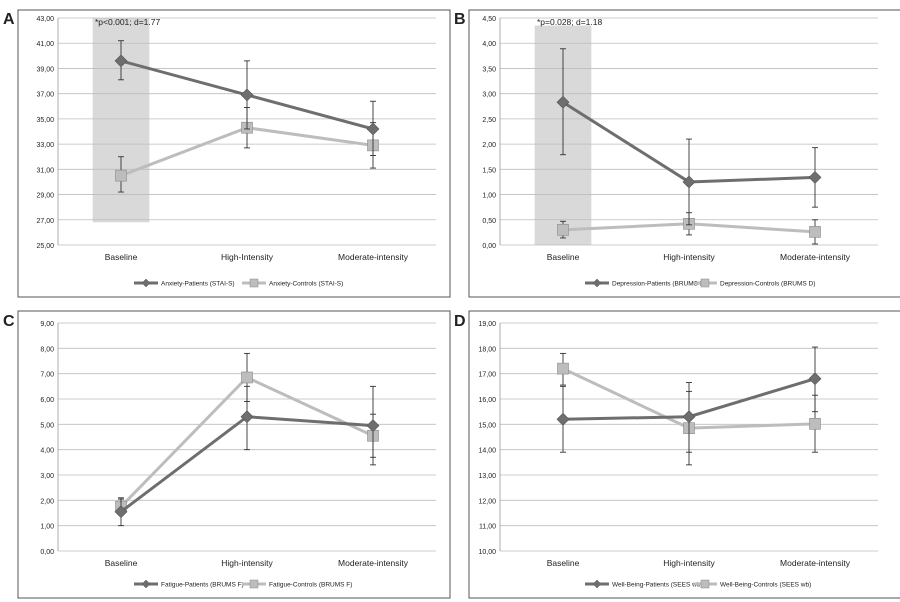  I want to click on y-tick-label: 29,00, so click(45, 196).